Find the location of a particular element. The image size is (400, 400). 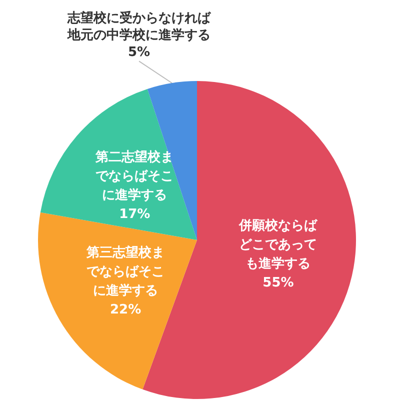

slice-label: 併願校ならばどこであっても進学する is located at coordinates (278, 244).